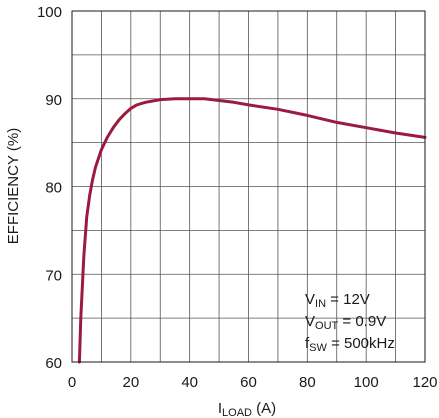 Image resolution: width=439 pixels, height=418 pixels. I want to click on x-tick-label: 60, so click(248, 382).